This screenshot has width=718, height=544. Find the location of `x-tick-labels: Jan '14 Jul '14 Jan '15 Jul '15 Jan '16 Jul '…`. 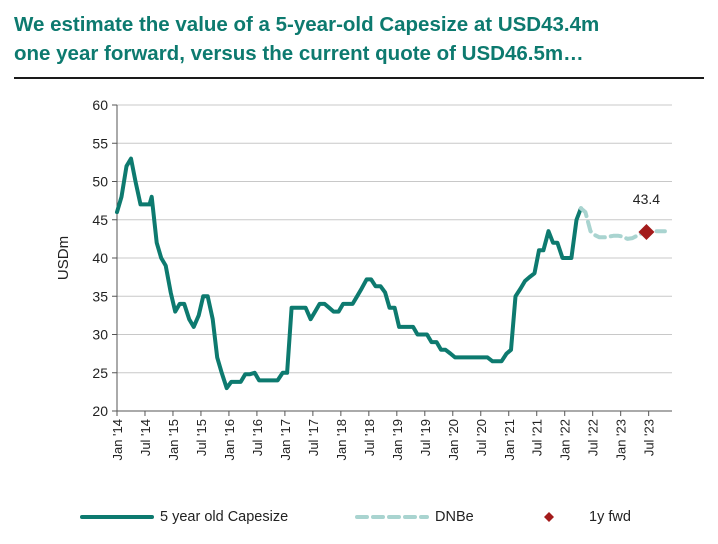

x-tick-labels: Jan '14 Jul '14 Jan '15 Jul '15 Jan '16 Jul '… is located at coordinates (383, 440).